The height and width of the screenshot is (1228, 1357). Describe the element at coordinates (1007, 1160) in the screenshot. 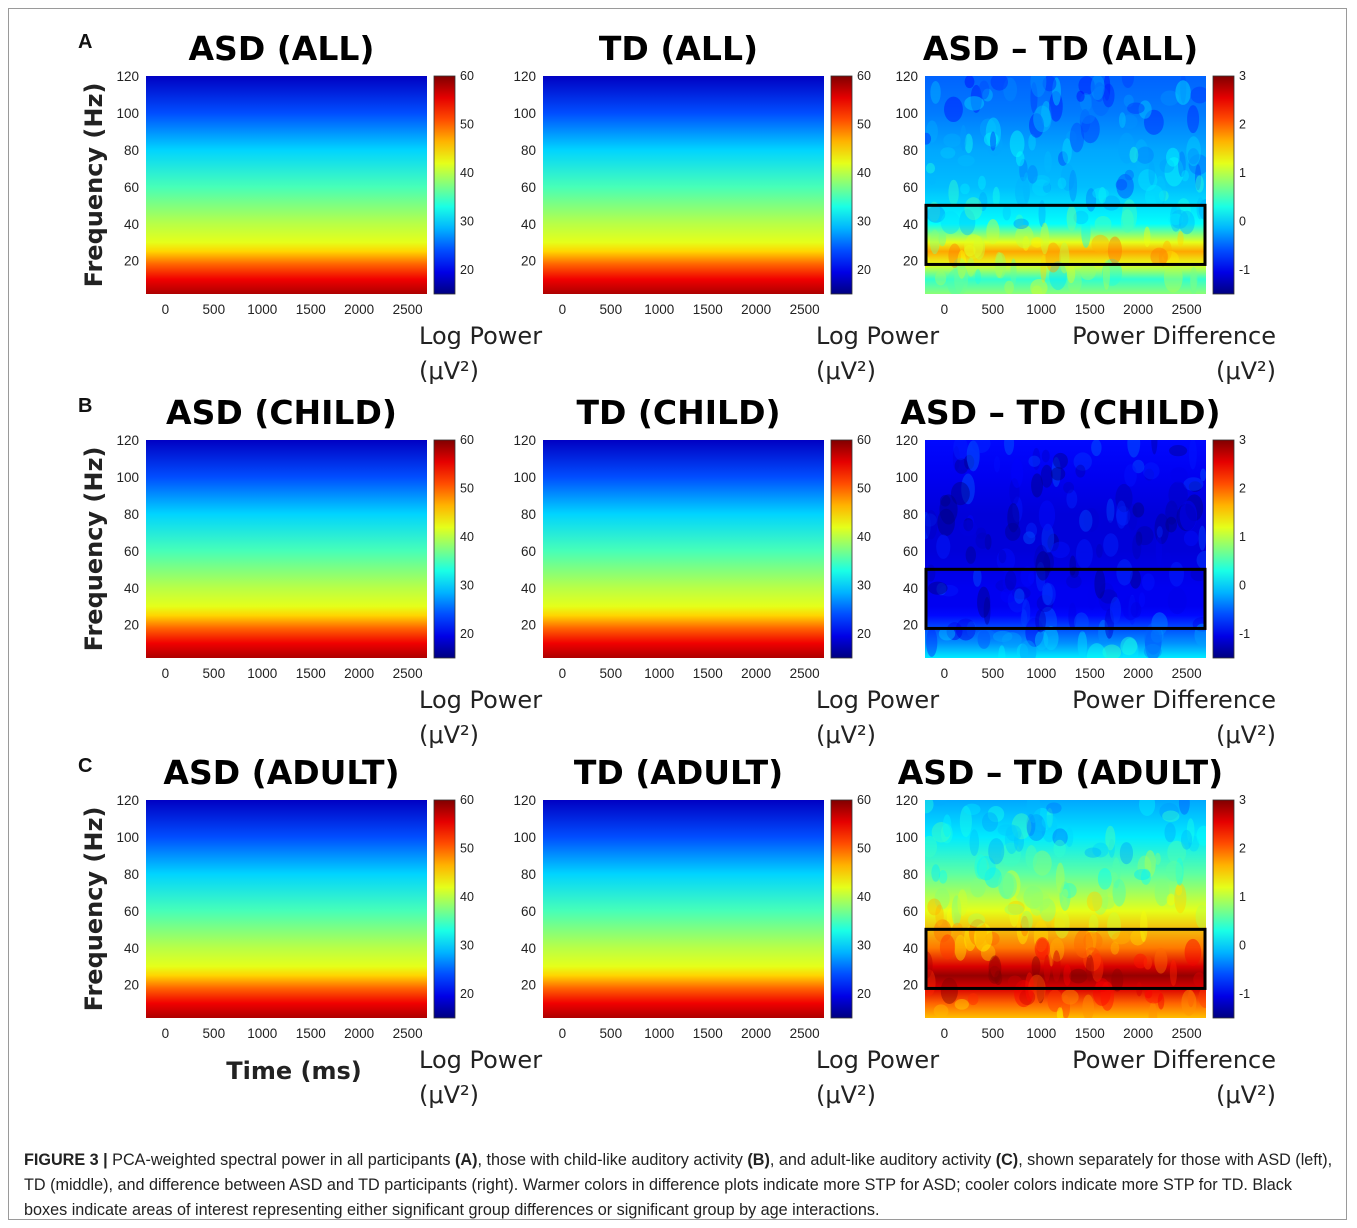

I see `caption-segment: (C)` at that location.